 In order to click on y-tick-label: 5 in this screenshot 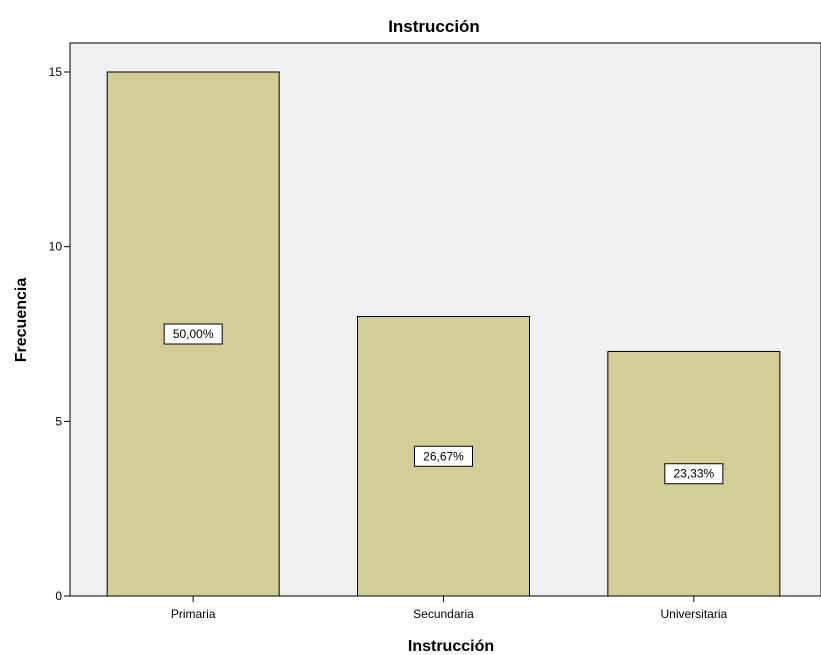, I will do `click(58, 421)`.